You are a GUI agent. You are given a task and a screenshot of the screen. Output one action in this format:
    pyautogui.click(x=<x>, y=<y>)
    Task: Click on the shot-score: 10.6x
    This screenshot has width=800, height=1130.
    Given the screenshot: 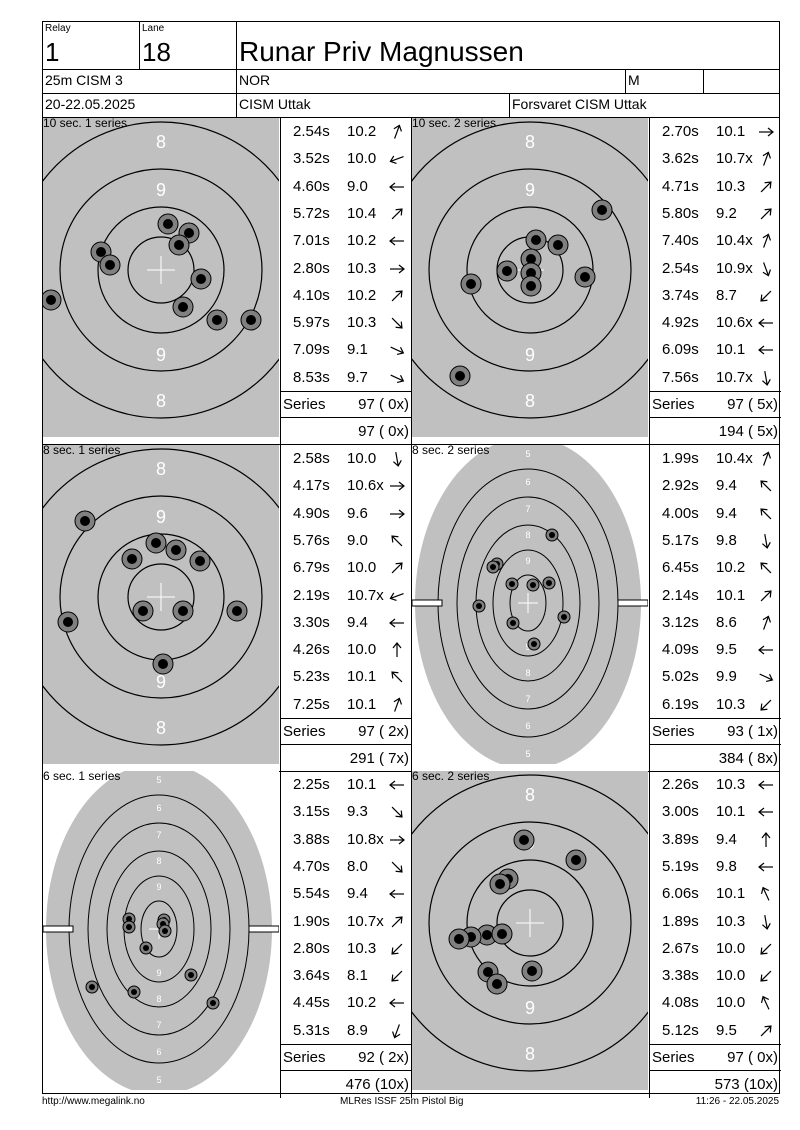 What is the action you would take?
    pyautogui.click(x=365, y=486)
    